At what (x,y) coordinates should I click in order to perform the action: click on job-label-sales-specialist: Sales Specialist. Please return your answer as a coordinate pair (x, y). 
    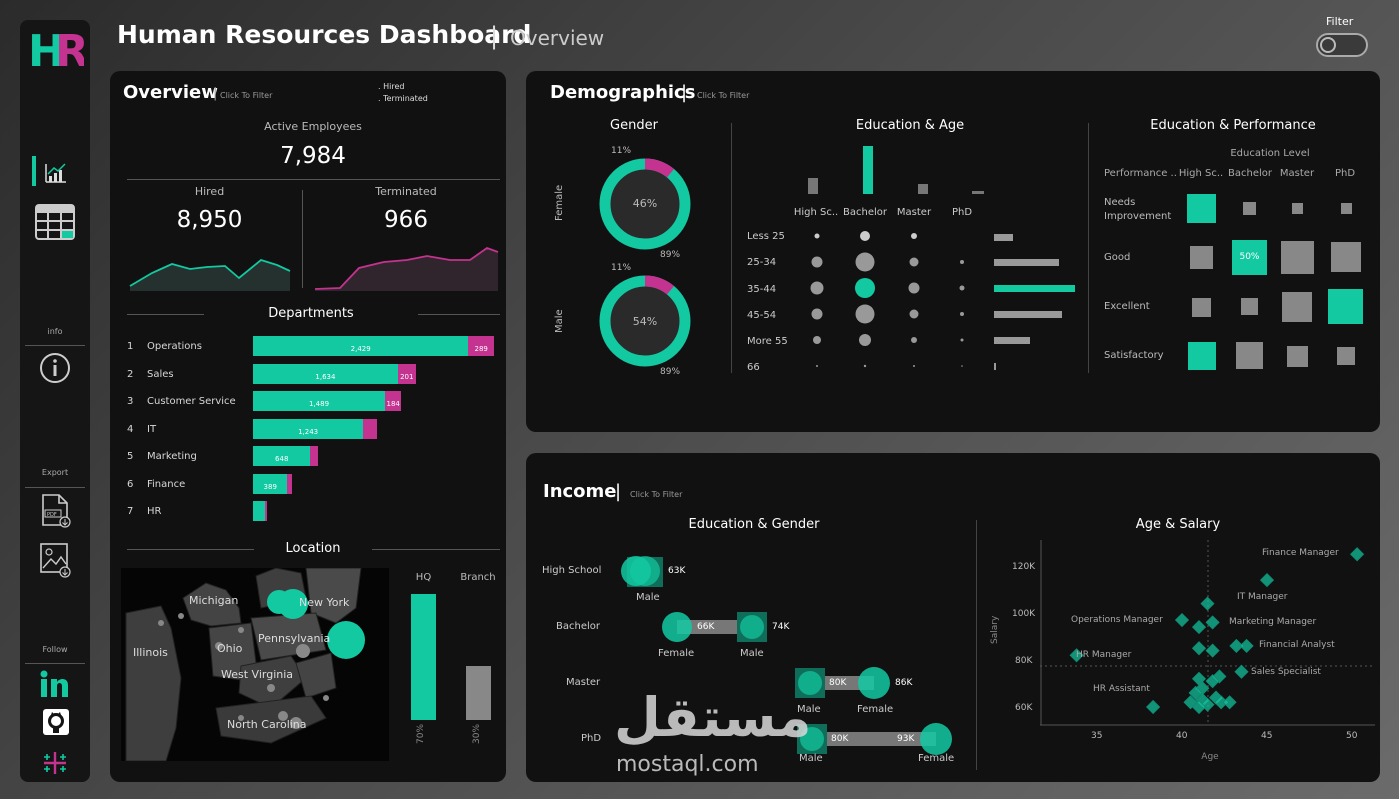
    Looking at the image, I should click on (1286, 672).